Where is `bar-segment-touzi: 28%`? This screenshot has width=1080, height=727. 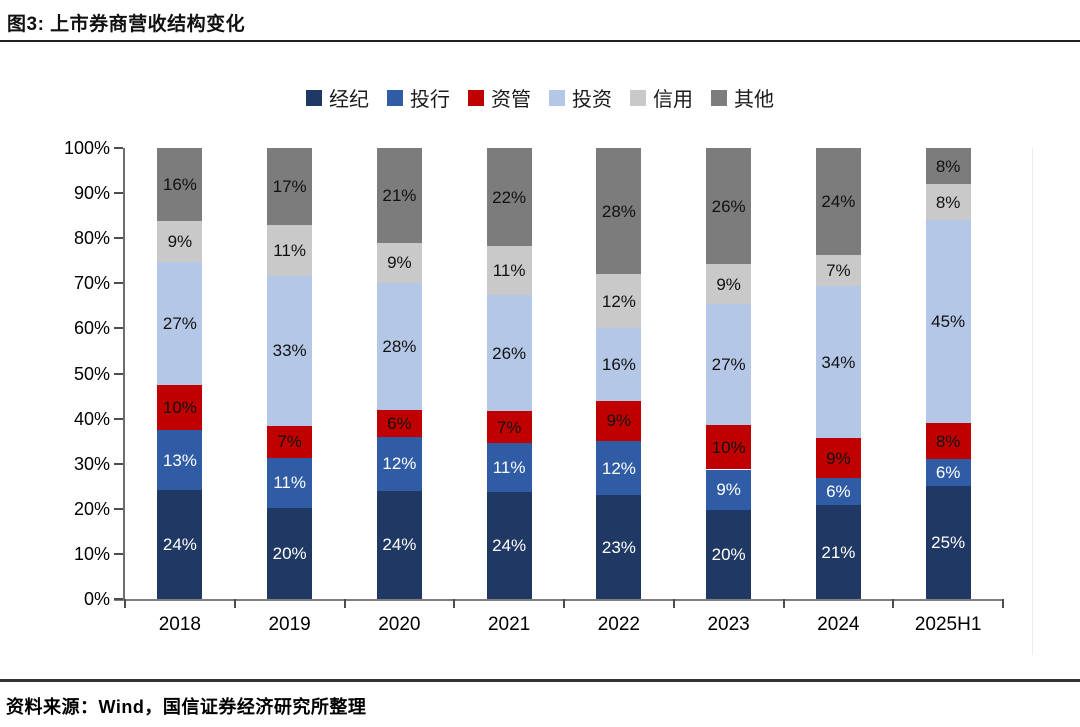 bar-segment-touzi: 28% is located at coordinates (399, 346).